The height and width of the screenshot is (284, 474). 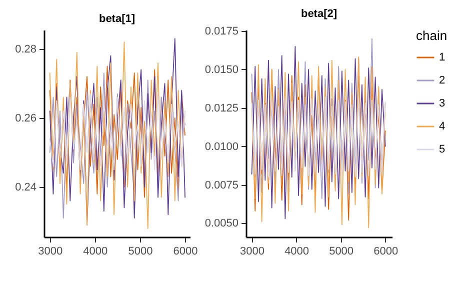 What do you see at coordinates (442, 80) in the screenshot?
I see `legend-label: 2` at bounding box center [442, 80].